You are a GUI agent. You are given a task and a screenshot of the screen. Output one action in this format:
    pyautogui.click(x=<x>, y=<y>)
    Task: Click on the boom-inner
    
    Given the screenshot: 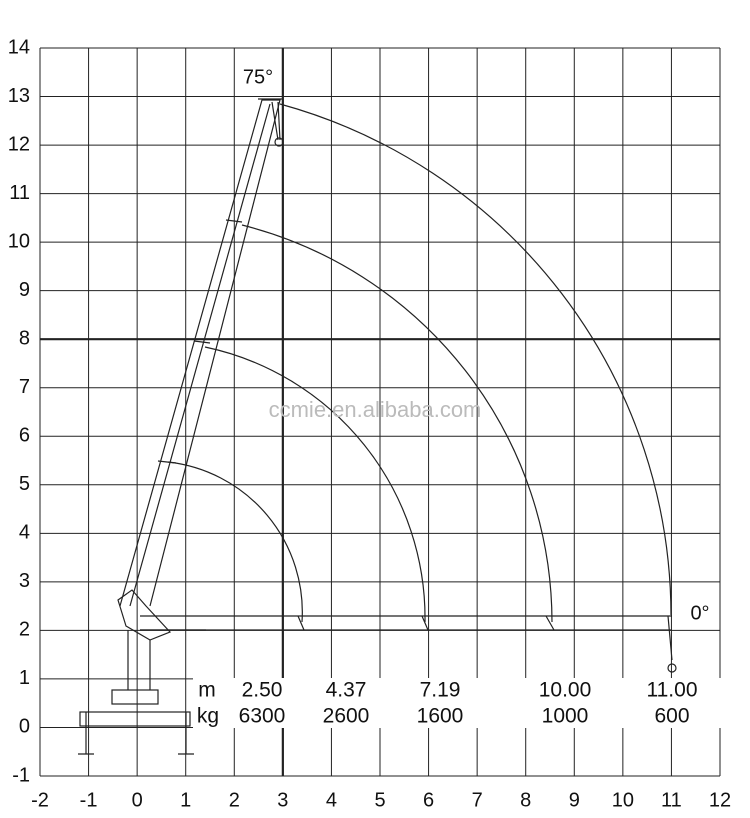 What is the action you would take?
    pyautogui.click(x=200, y=355)
    